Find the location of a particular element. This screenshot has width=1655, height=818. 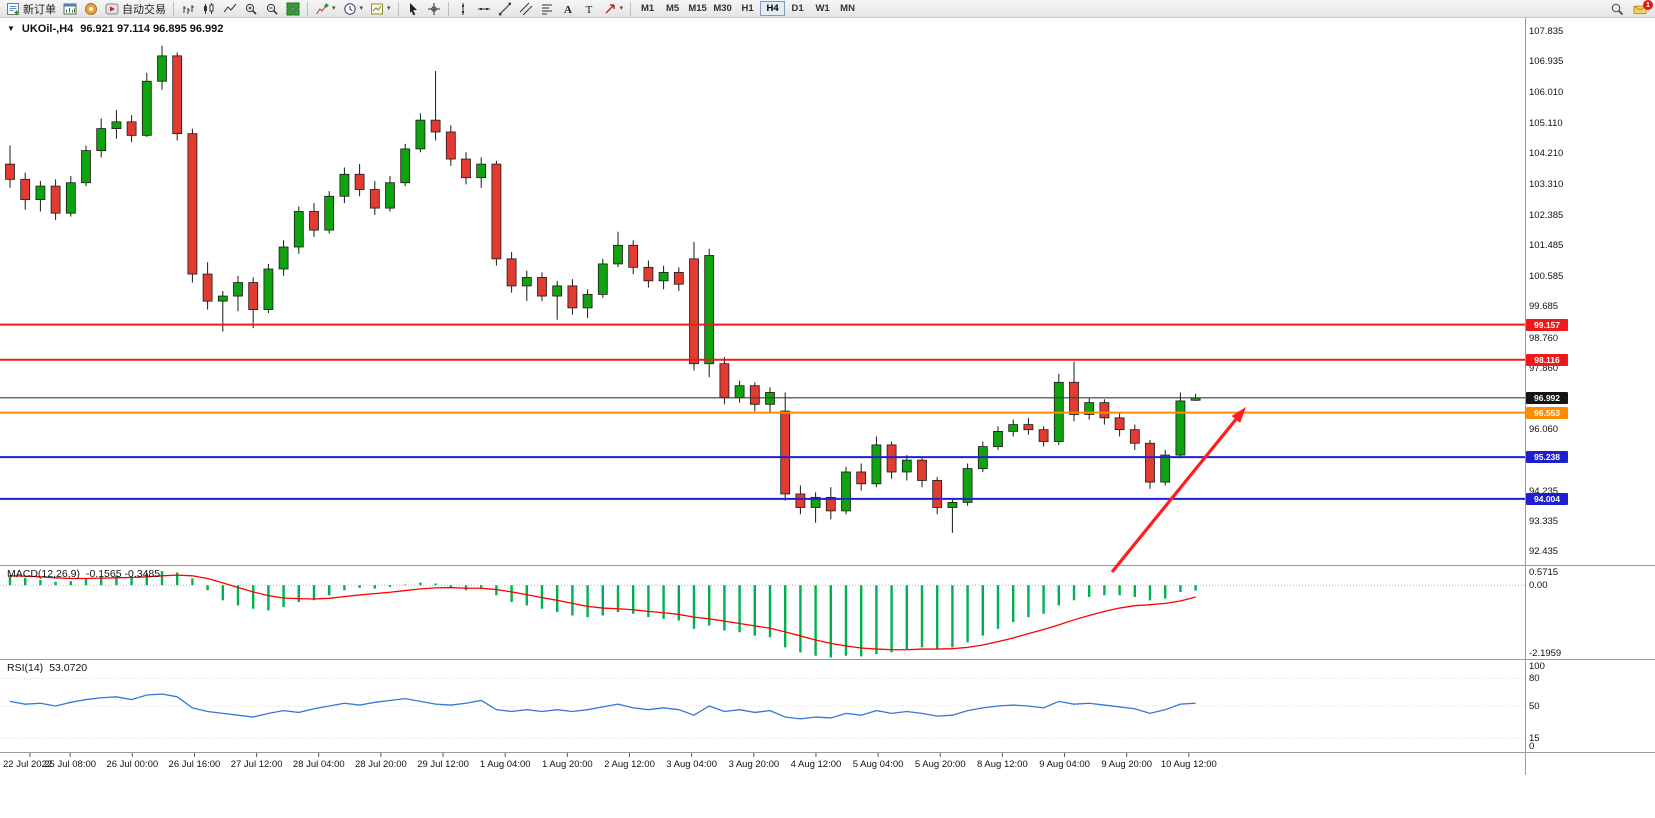

zoom-in-button is located at coordinates (251, 9).